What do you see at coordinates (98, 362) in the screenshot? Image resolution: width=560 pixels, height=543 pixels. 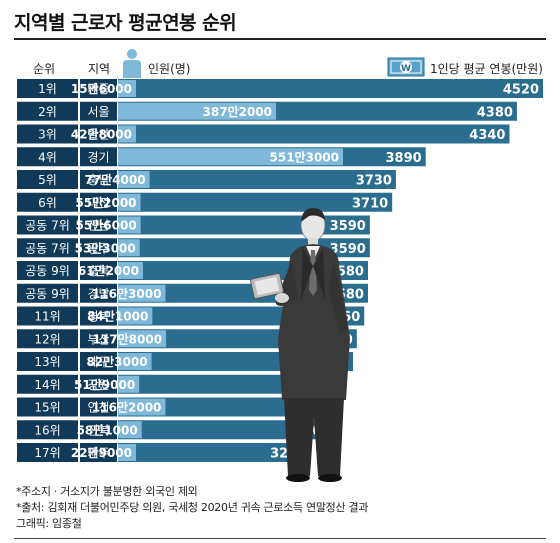 I see `region-label: 대구` at bounding box center [98, 362].